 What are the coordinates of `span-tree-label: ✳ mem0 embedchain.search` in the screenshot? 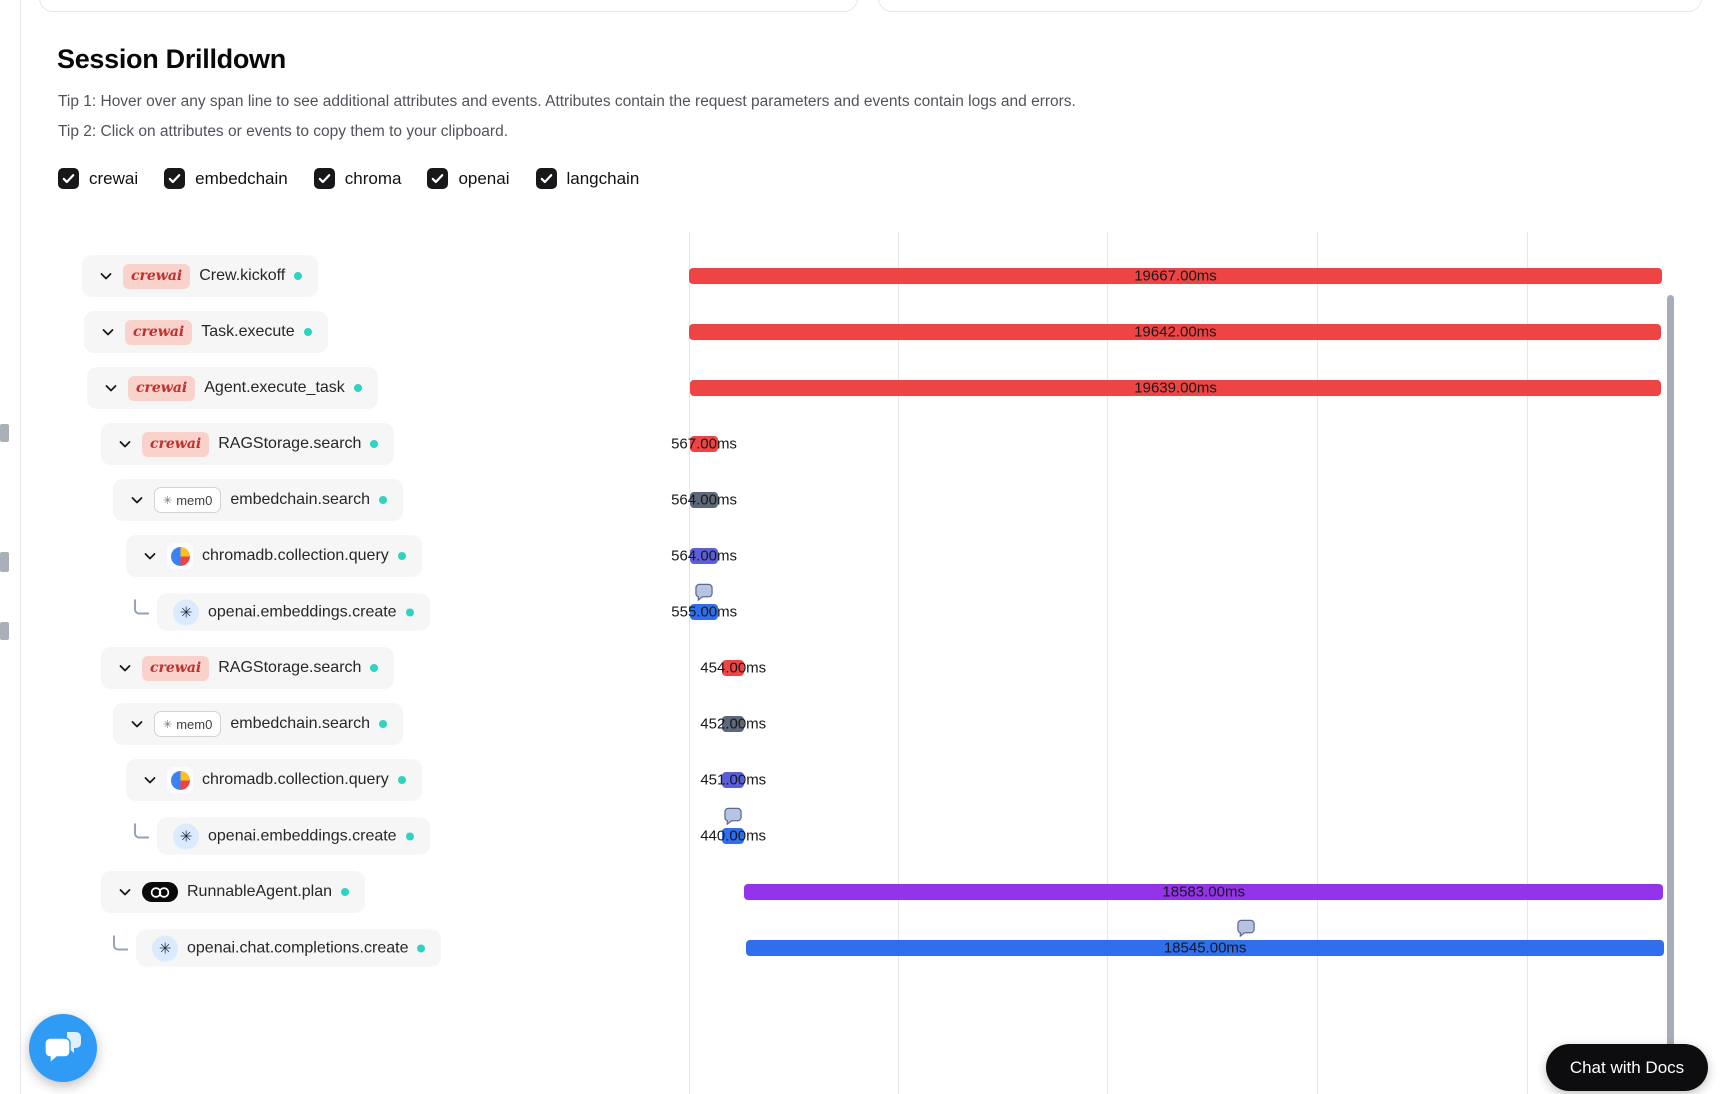 It's located at (258, 724).